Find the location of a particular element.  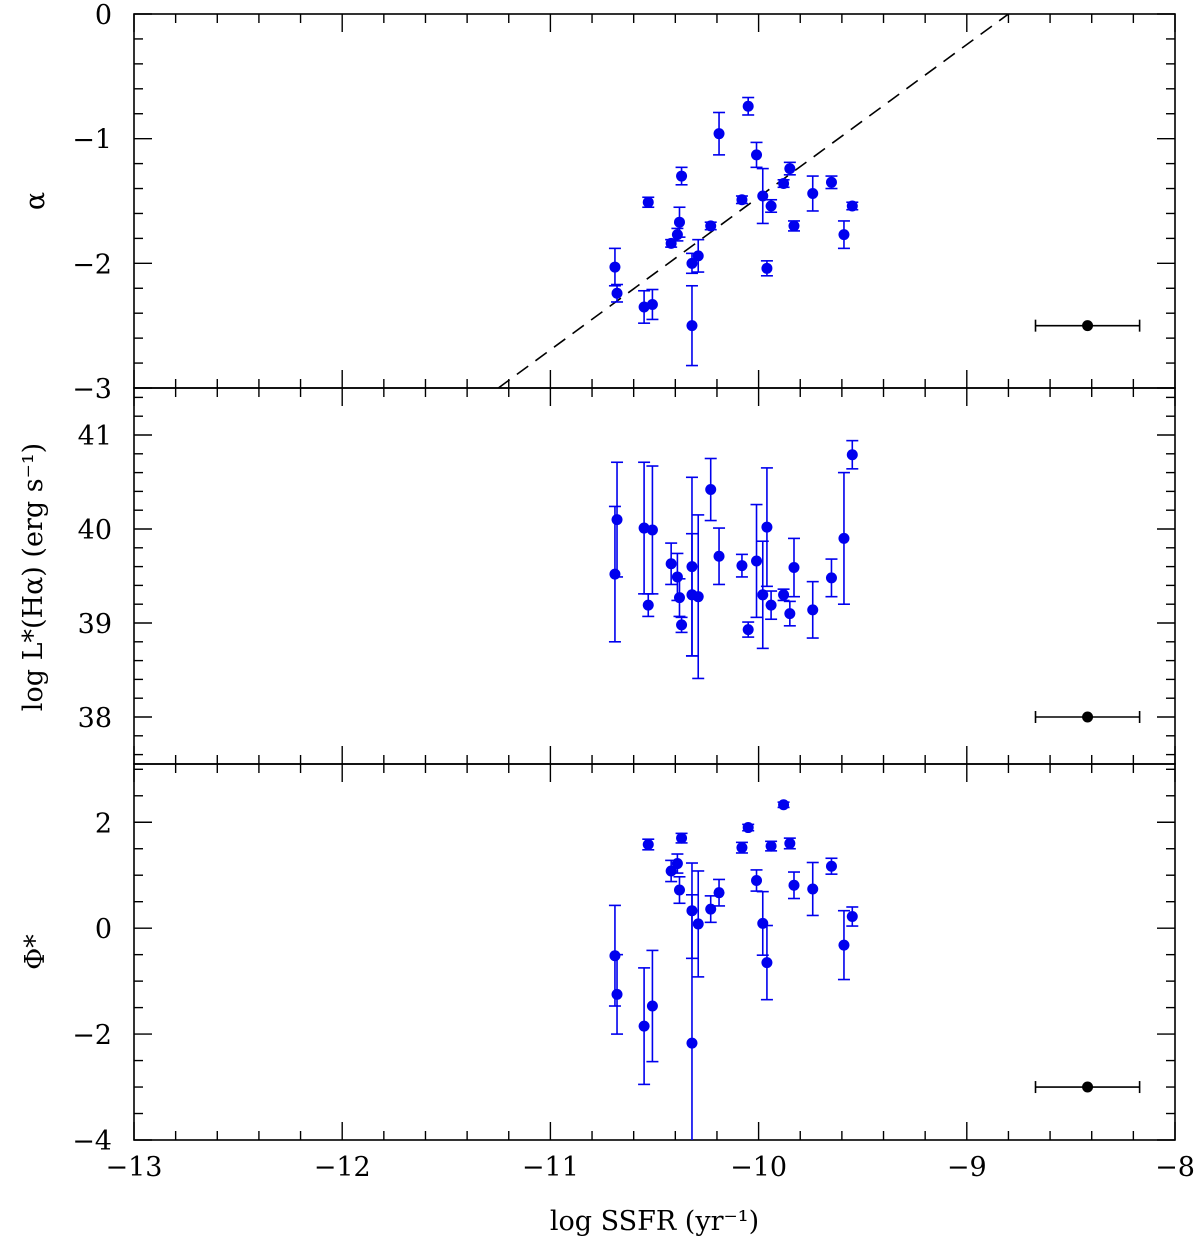

y-tick-label: 40 is located at coordinates (95, 530).